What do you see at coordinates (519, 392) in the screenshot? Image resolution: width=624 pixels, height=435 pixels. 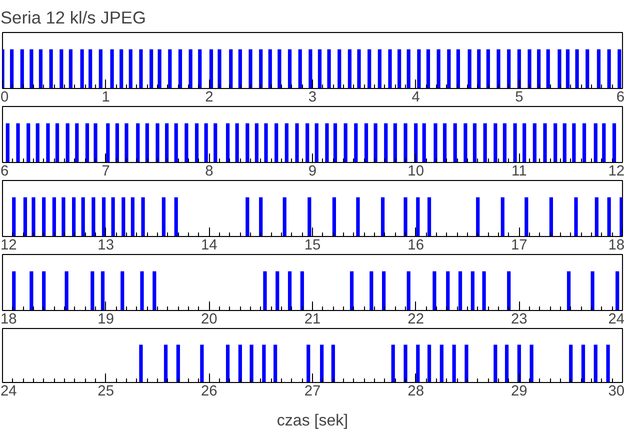 I see `x-tick-label: 29` at bounding box center [519, 392].